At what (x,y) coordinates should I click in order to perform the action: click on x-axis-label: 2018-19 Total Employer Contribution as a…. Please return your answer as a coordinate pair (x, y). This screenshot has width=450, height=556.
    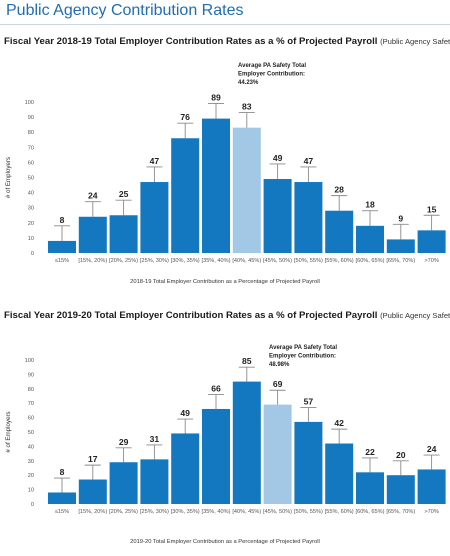
    Looking at the image, I should click on (225, 282).